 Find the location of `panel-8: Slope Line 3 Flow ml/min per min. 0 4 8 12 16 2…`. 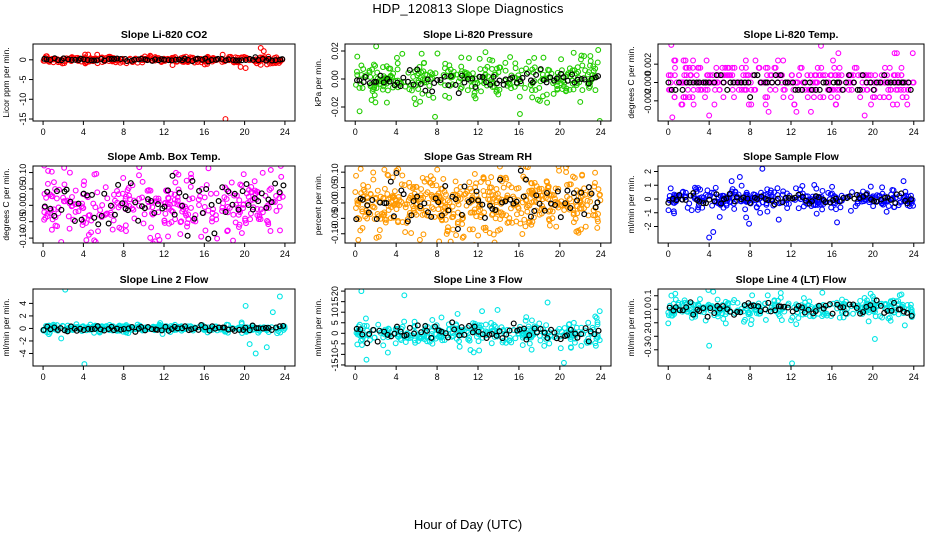

panel-8: Slope Line 3 Flow ml/min per min. 0 4 8 12 16 2… is located at coordinates (462, 328).